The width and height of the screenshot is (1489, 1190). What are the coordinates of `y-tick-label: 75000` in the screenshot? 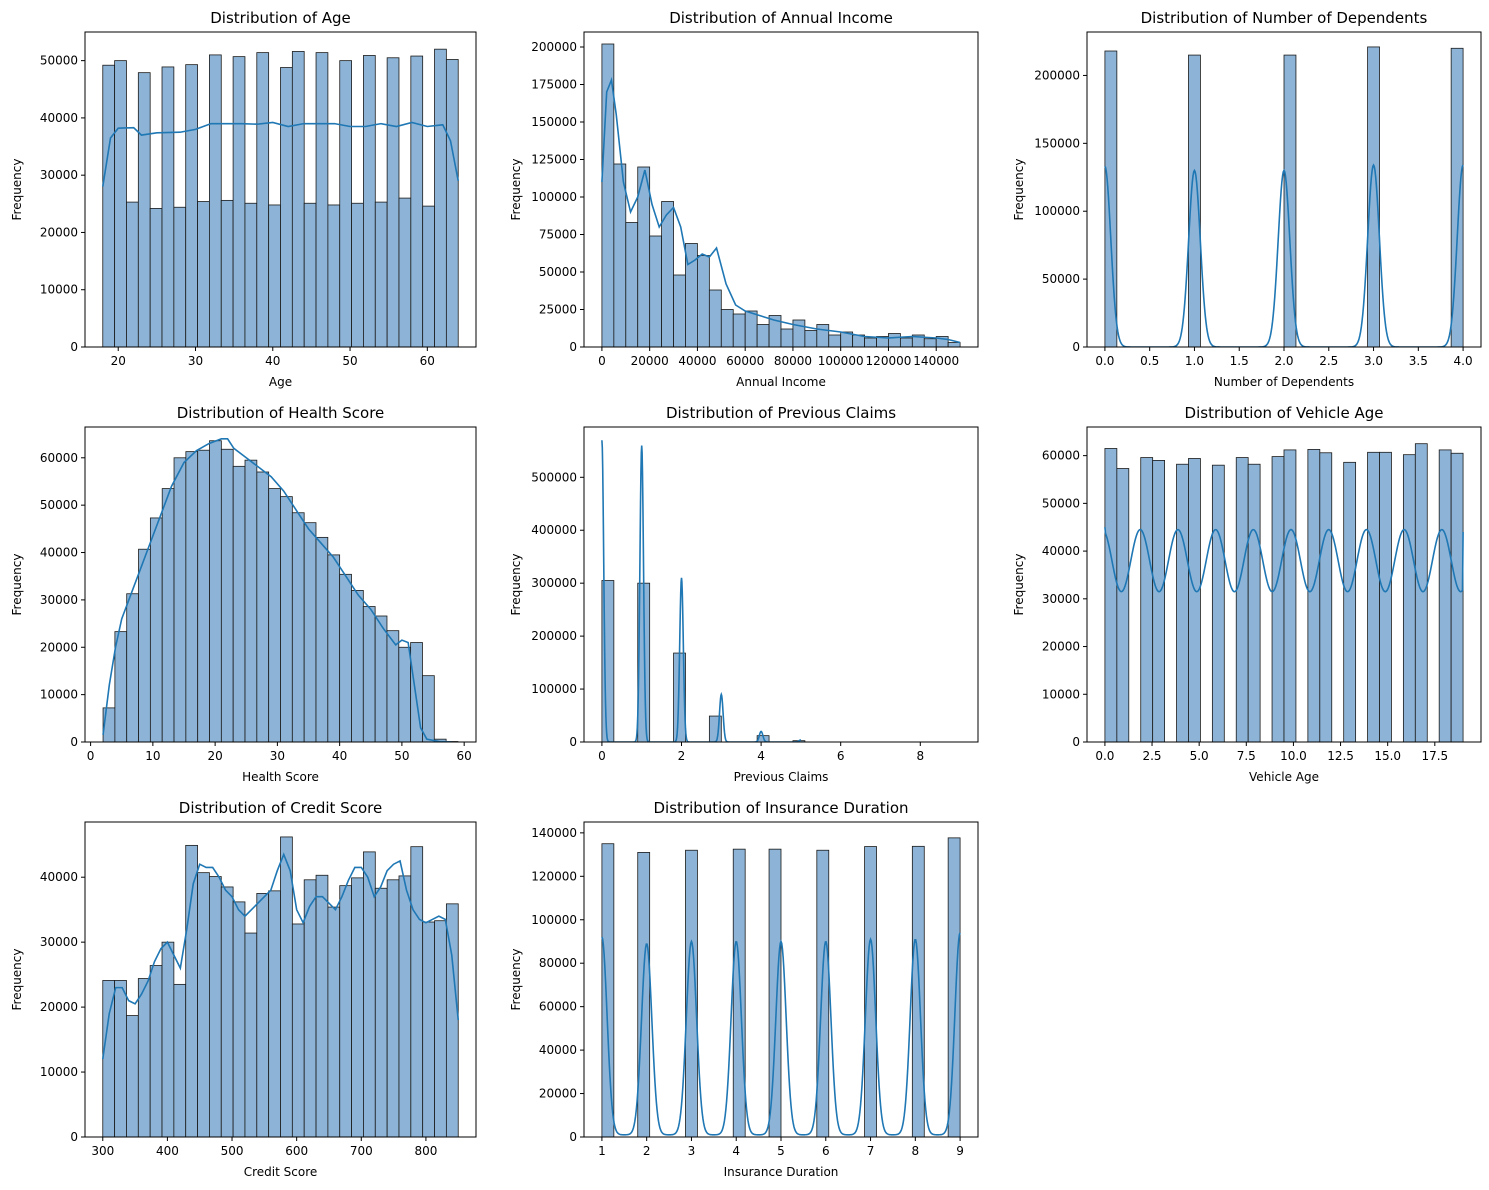 It's located at (558, 235).